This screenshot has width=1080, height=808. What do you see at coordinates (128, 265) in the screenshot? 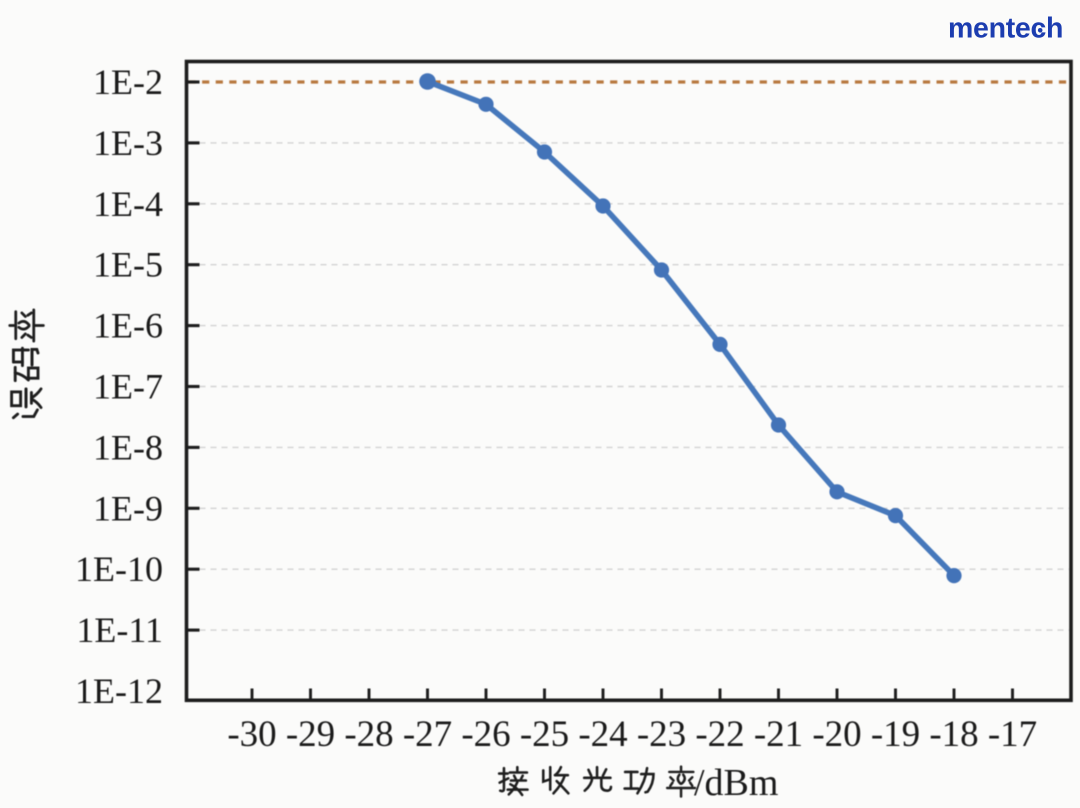
I see `svg-text: 1E-5` at bounding box center [128, 265].